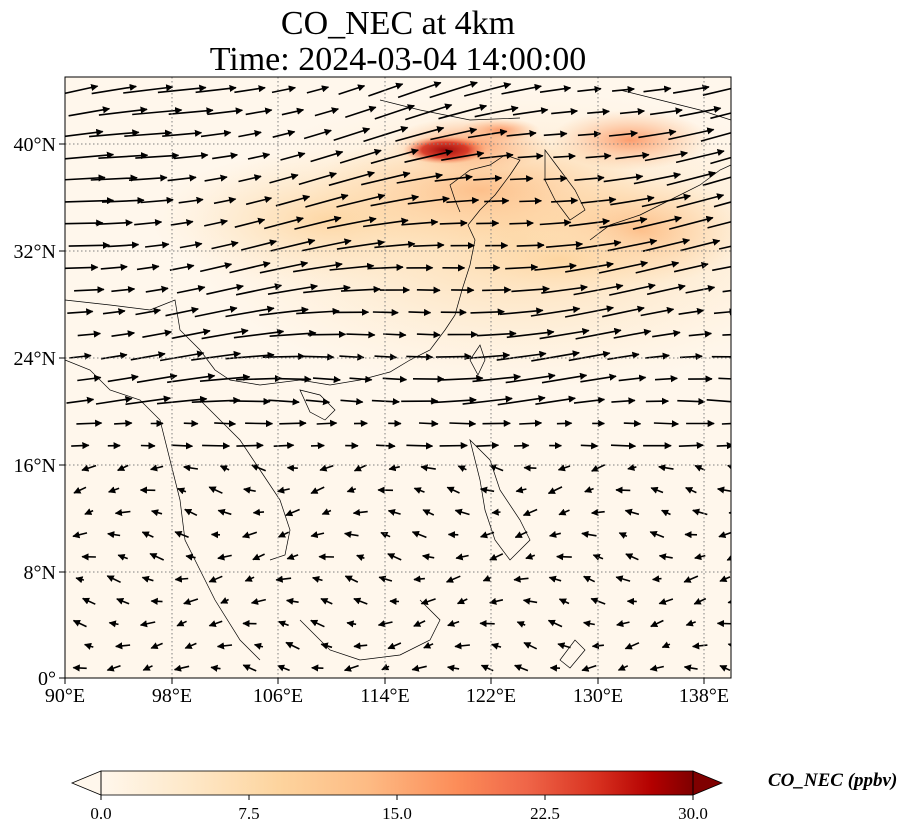 Image resolution: width=920 pixels, height=836 pixels. What do you see at coordinates (491, 696) in the screenshot?
I see `x-tick-label: 122°E` at bounding box center [491, 696].